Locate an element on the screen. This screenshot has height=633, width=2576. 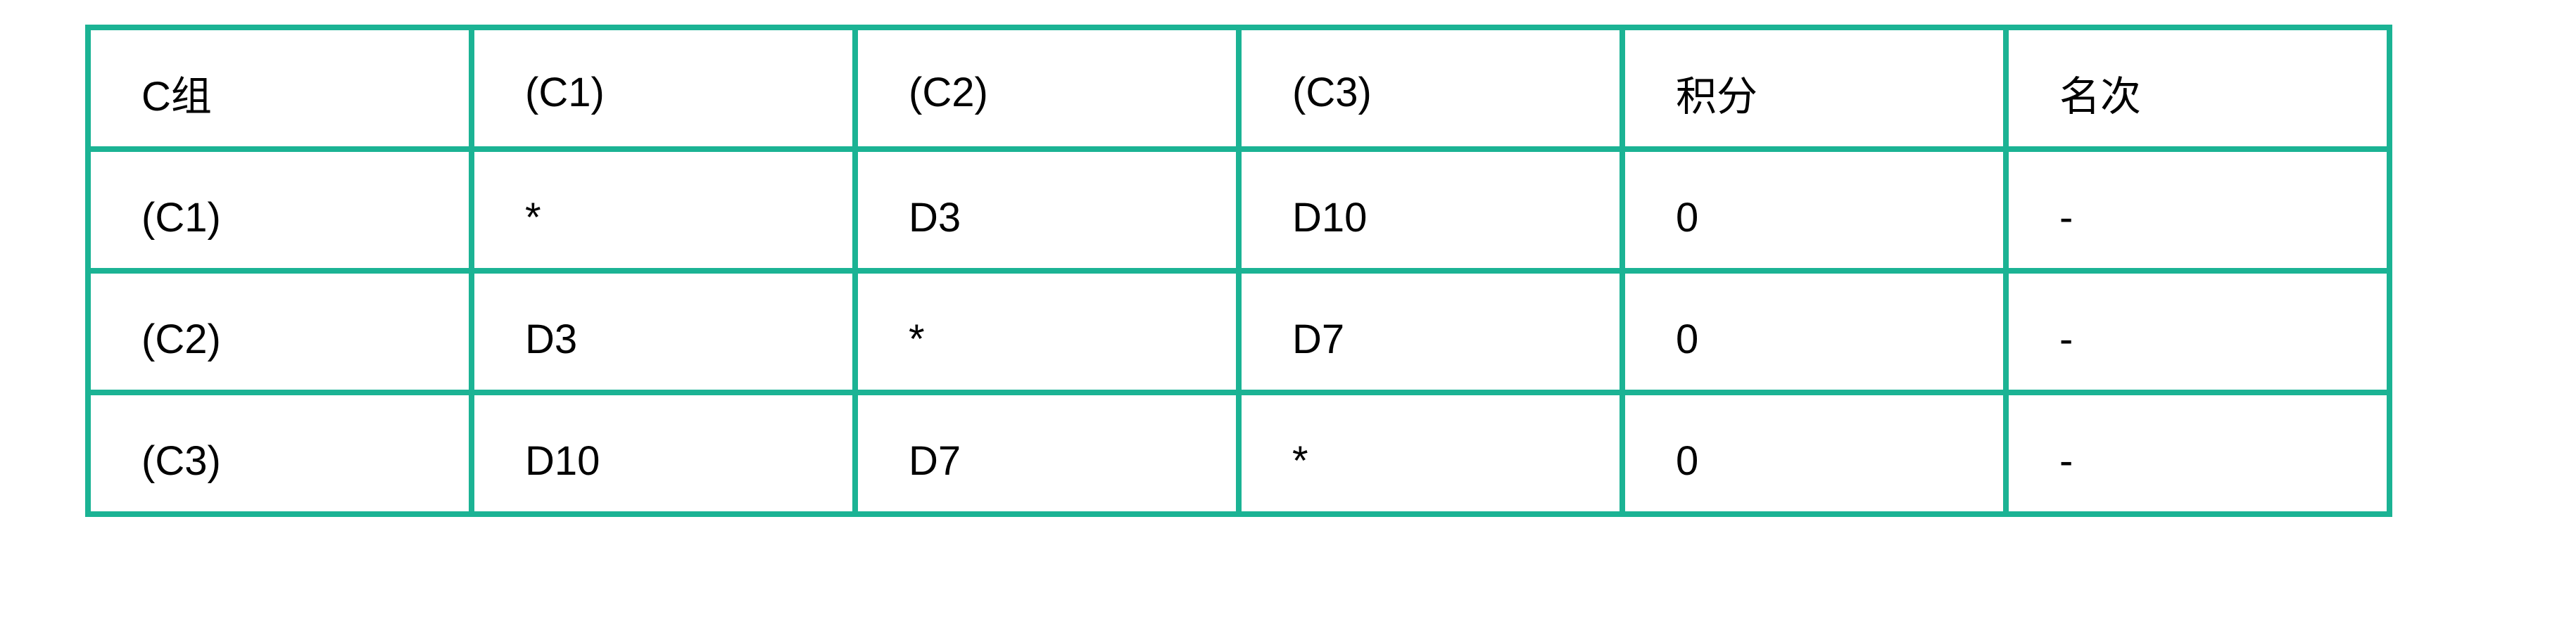
header-group: C组 is located at coordinates (279, 88).